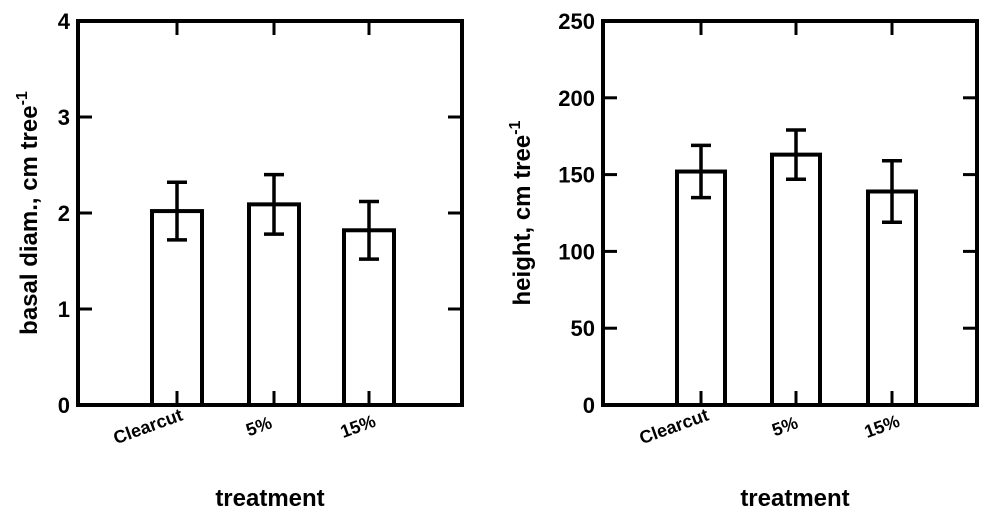  I want to click on chart-1-ytick-label-1: 0, so click(64, 405).